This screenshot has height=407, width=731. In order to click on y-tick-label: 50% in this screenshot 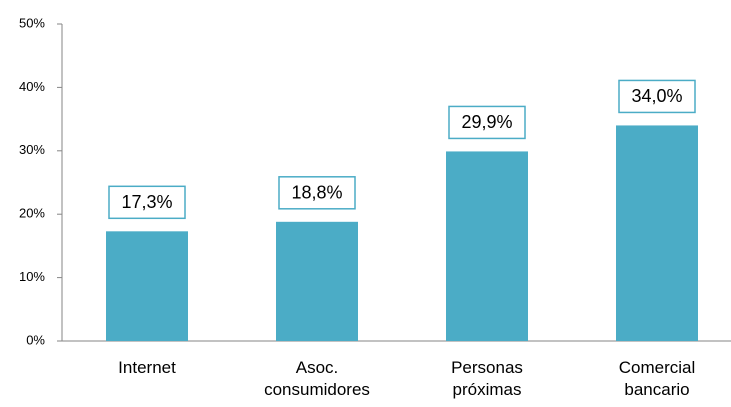, I will do `click(32, 22)`.